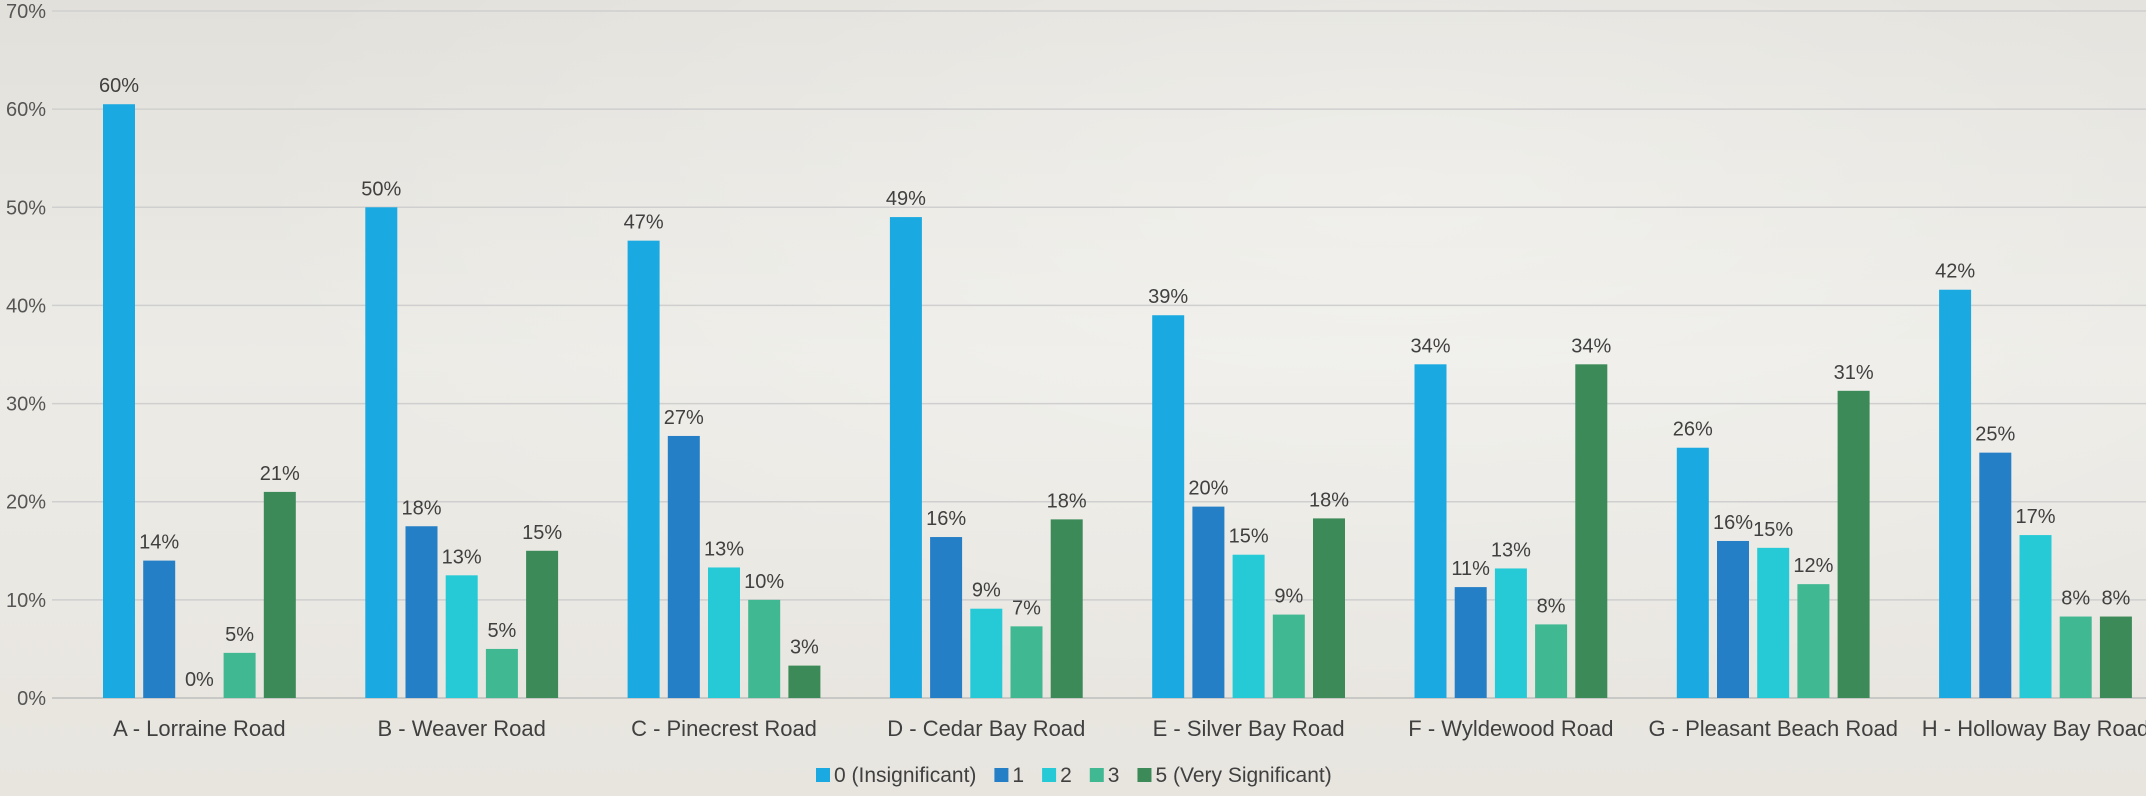 This screenshot has height=796, width=2146. I want to click on category-label: D - Cedar Bay Road, so click(986, 728).